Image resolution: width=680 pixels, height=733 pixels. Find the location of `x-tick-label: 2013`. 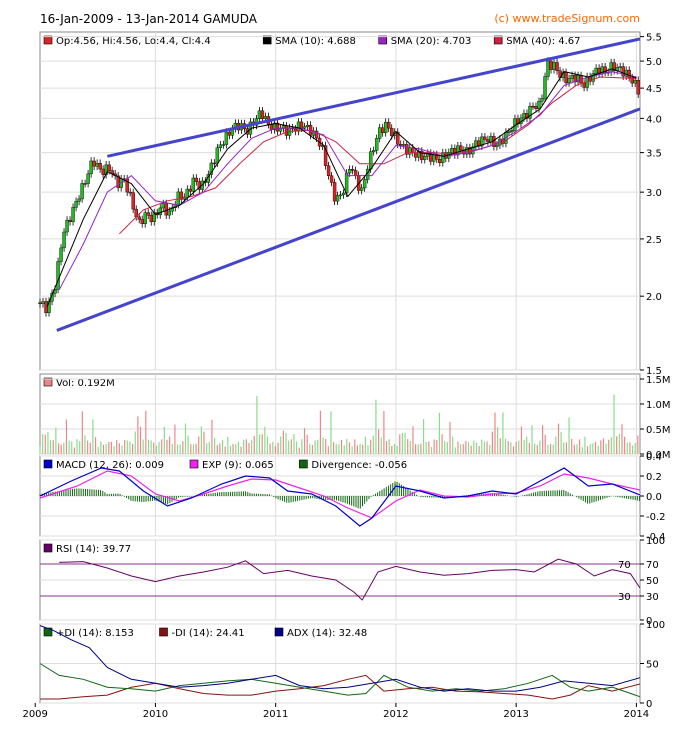

x-tick-label: 2013 is located at coordinates (515, 714).